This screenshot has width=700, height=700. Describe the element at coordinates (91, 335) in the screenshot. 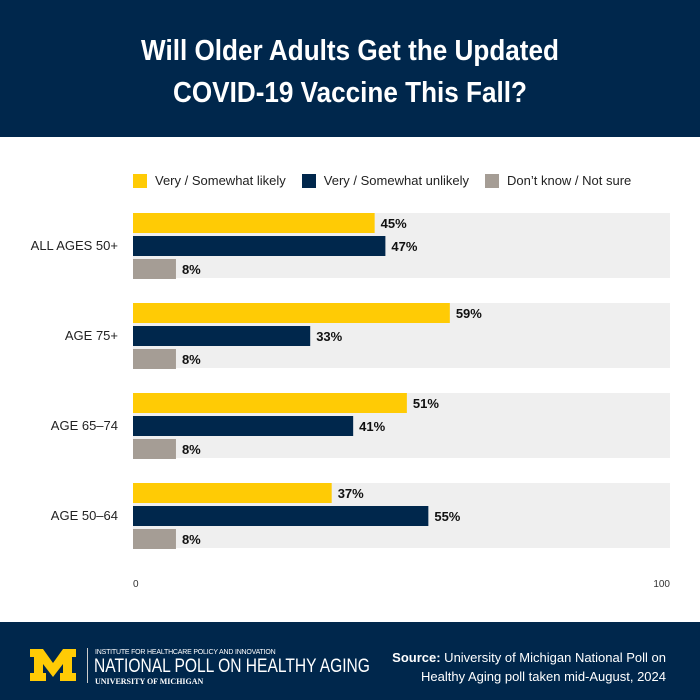

I see `category-label: AGE 75+` at that location.